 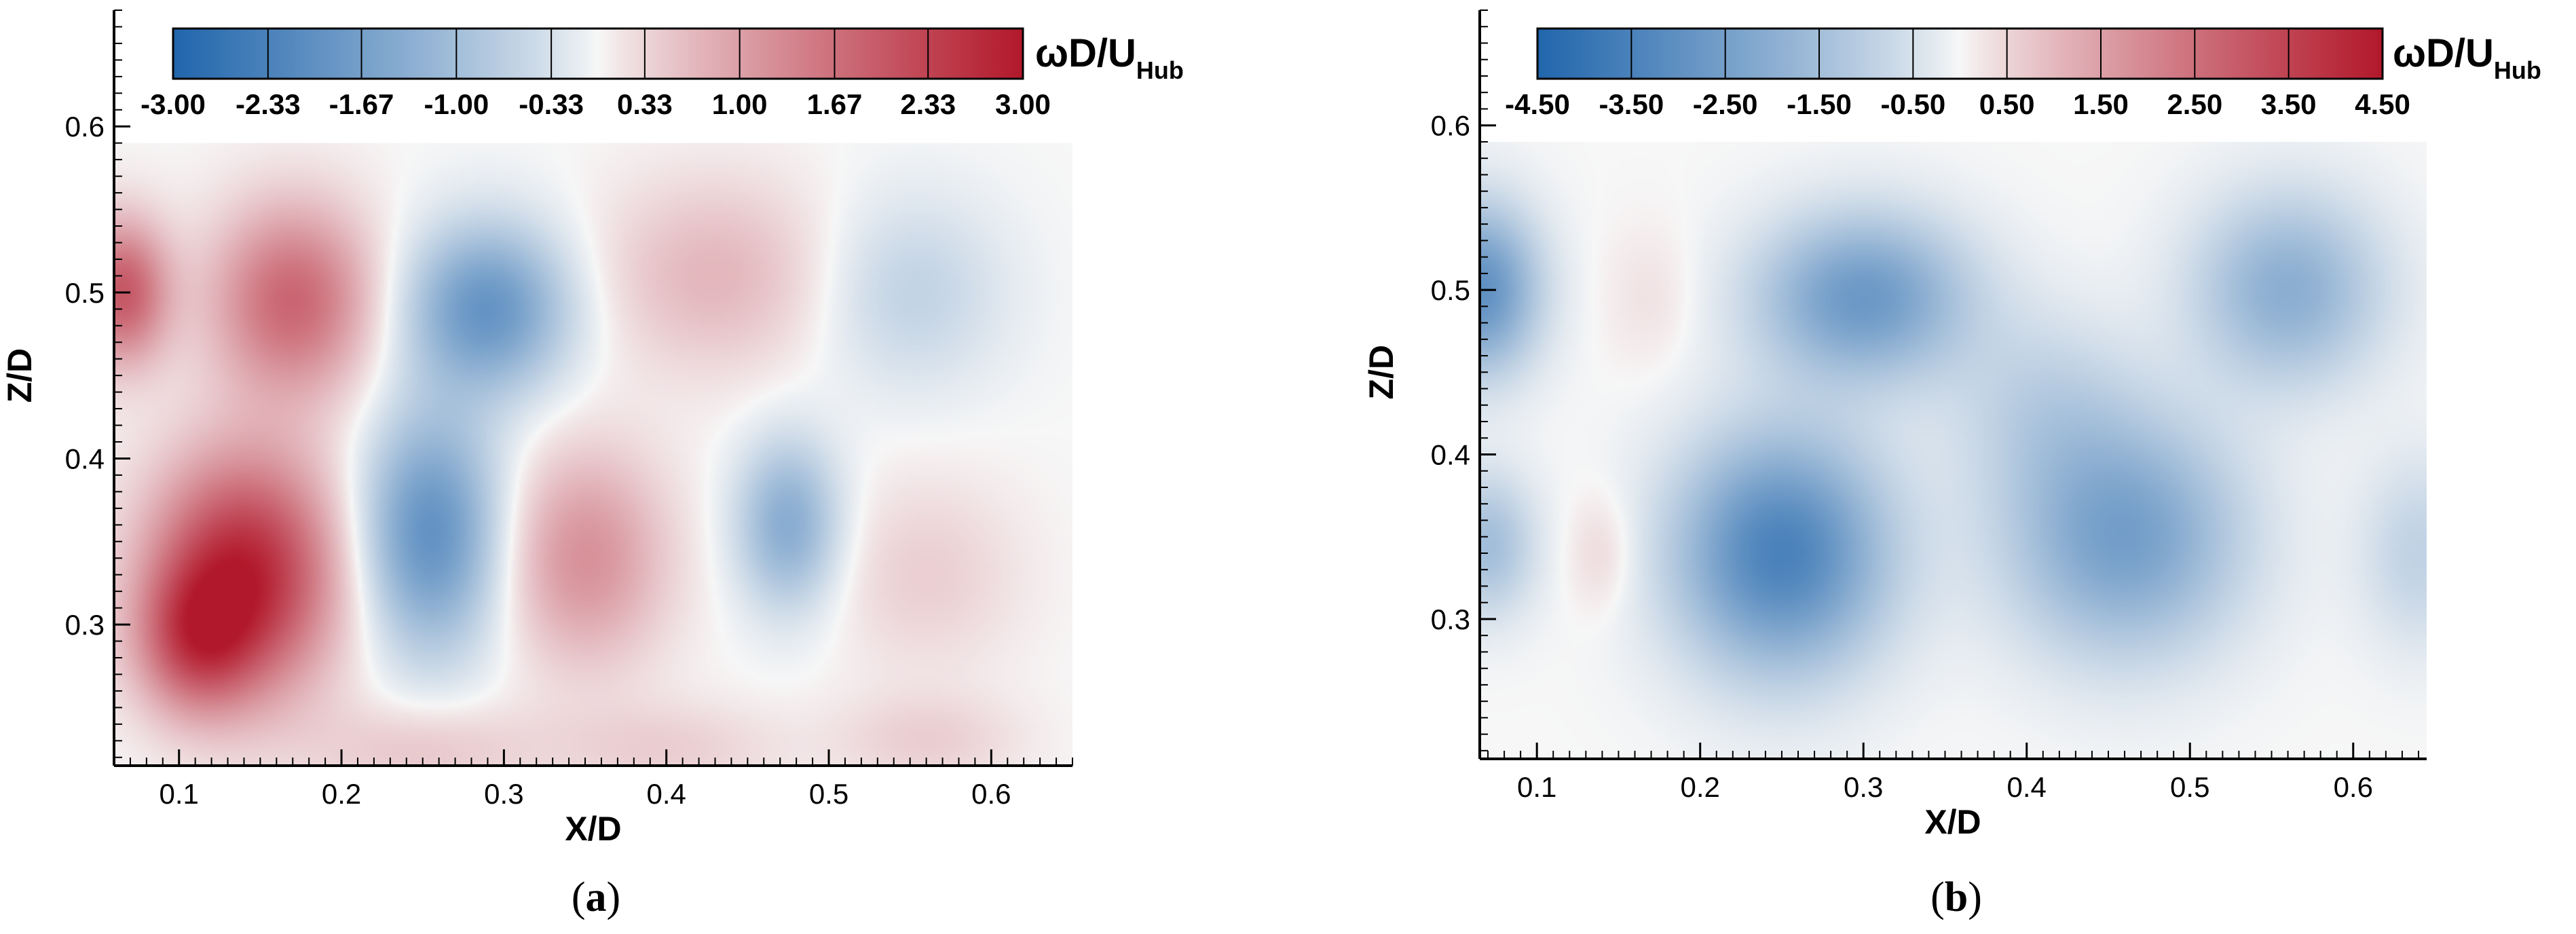 What do you see at coordinates (268, 104) in the screenshot?
I see `colorbar-tick-label: -2.33` at bounding box center [268, 104].